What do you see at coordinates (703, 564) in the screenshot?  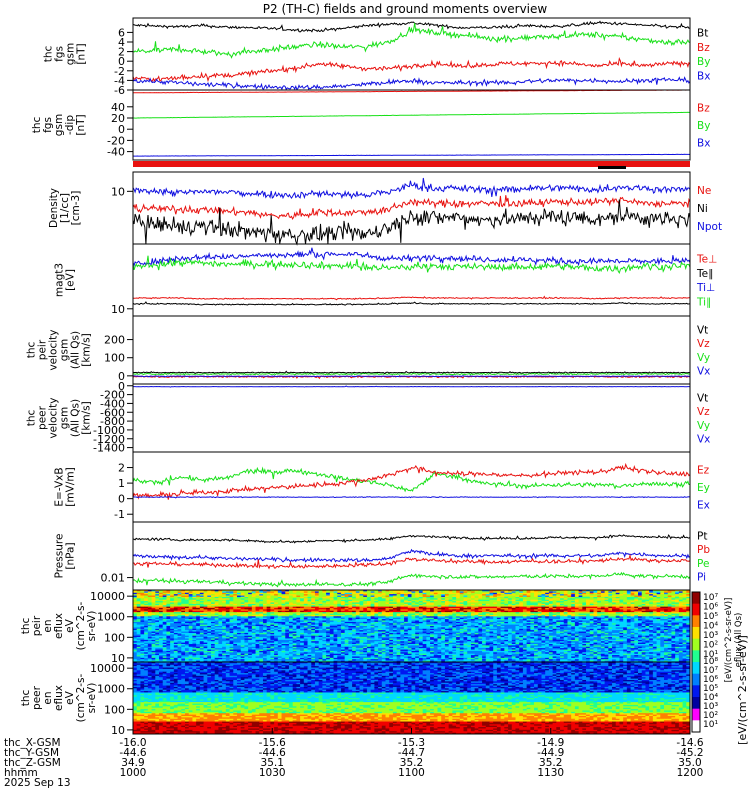 I see `legend-Pe: Pe` at bounding box center [703, 564].